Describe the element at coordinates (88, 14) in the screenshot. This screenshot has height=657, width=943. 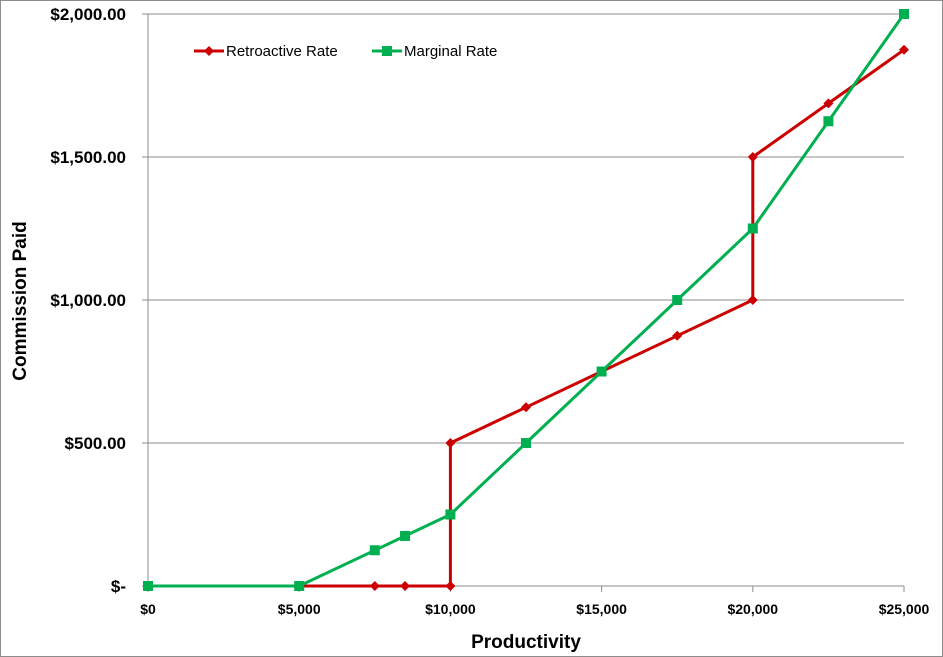
I see `y-tick-label: $2,000.00` at that location.